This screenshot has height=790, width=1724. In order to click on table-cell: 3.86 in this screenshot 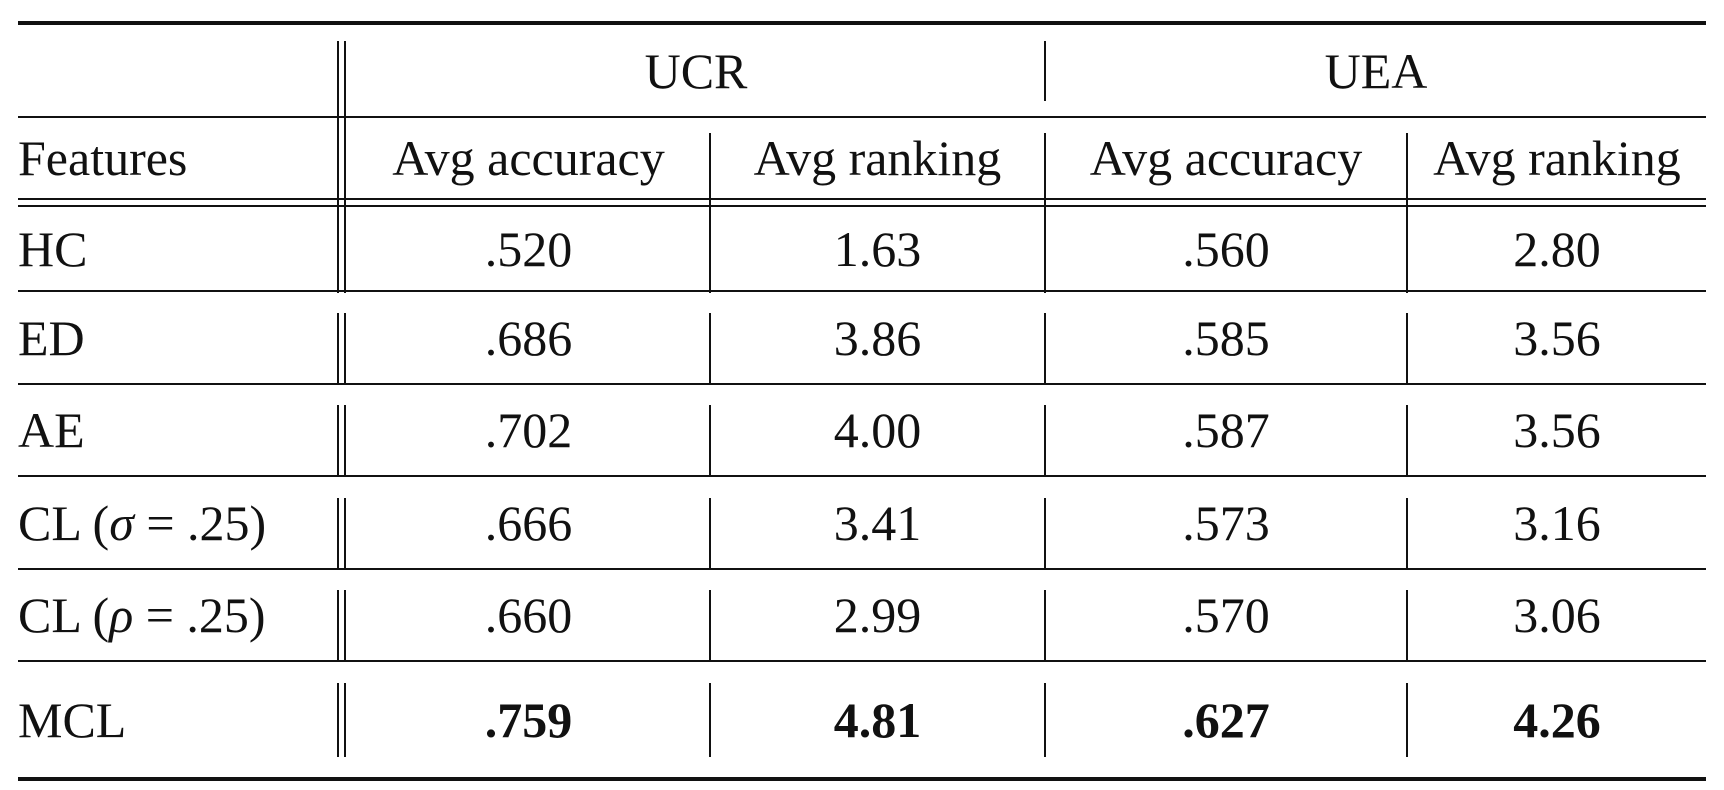, I will do `click(877, 337)`.